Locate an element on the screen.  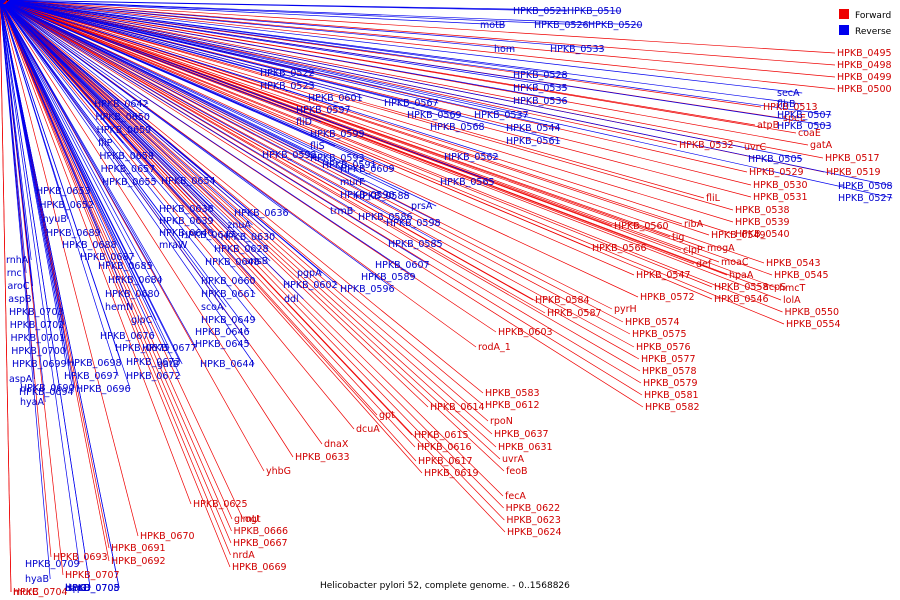
forward-gene-label: HPKB_0574 is located at coordinates (652, 322).